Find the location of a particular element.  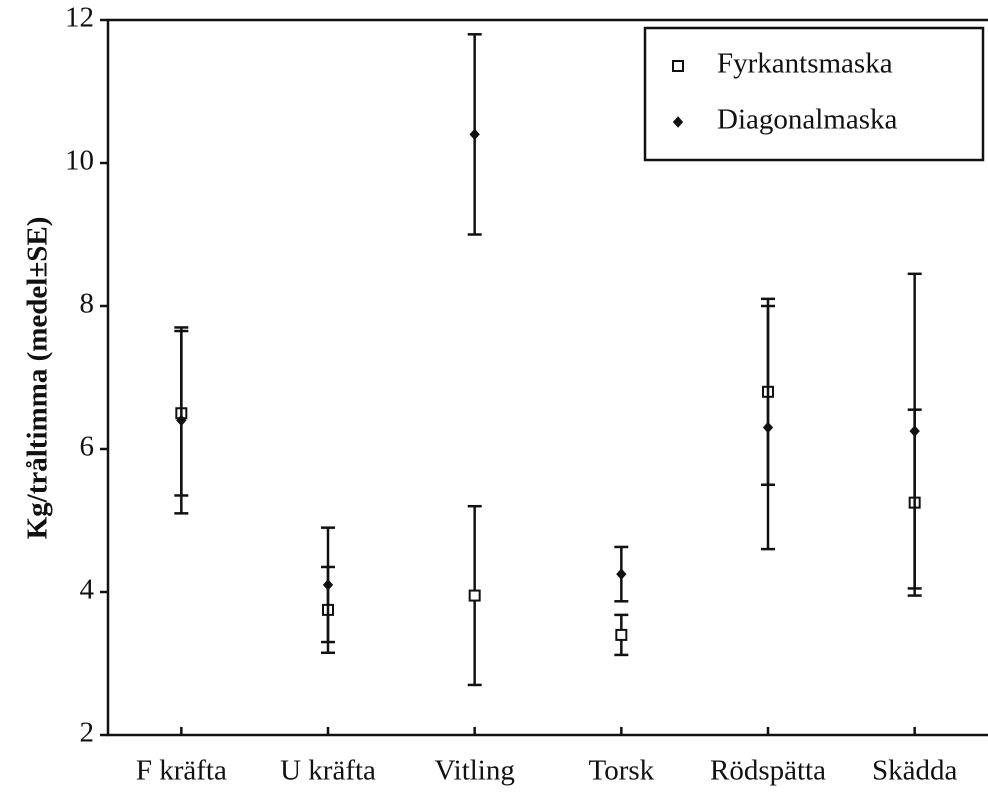

y-tick-label: 12 is located at coordinates (79, 18).